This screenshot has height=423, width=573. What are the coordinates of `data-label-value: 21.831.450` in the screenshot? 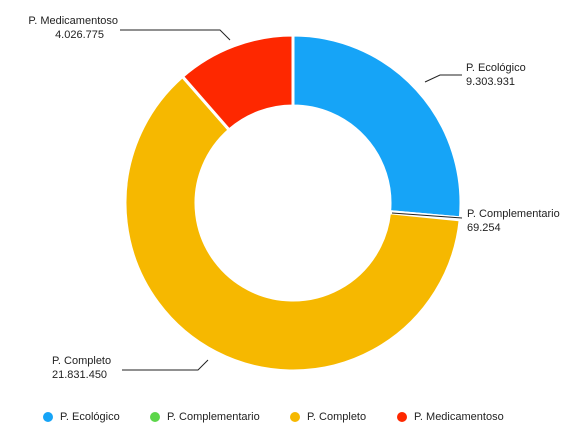 It's located at (79, 375).